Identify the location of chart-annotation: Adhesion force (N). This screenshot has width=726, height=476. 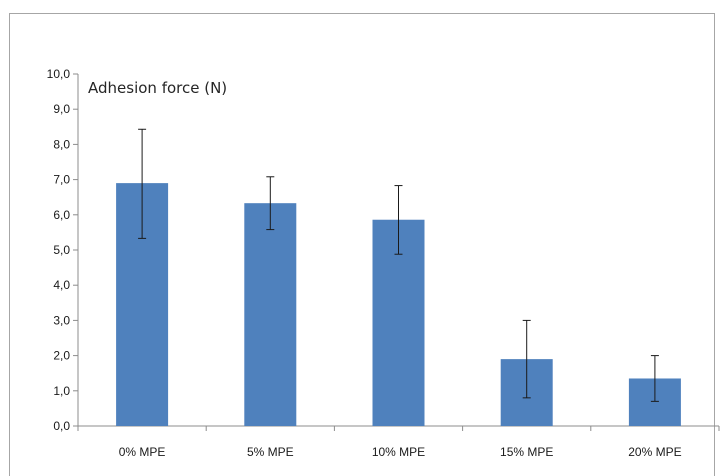
(157, 88).